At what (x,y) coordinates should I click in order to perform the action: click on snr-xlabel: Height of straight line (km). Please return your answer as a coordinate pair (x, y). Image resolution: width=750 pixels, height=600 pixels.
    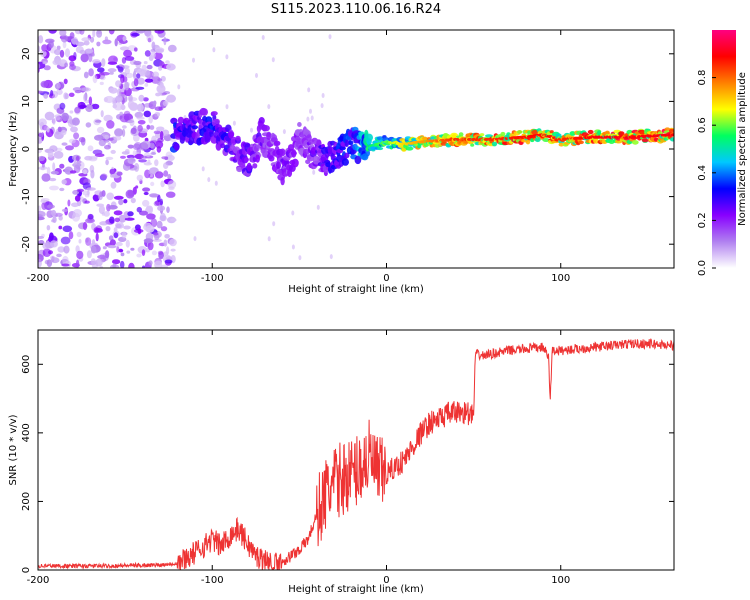
    Looking at the image, I should click on (356, 589).